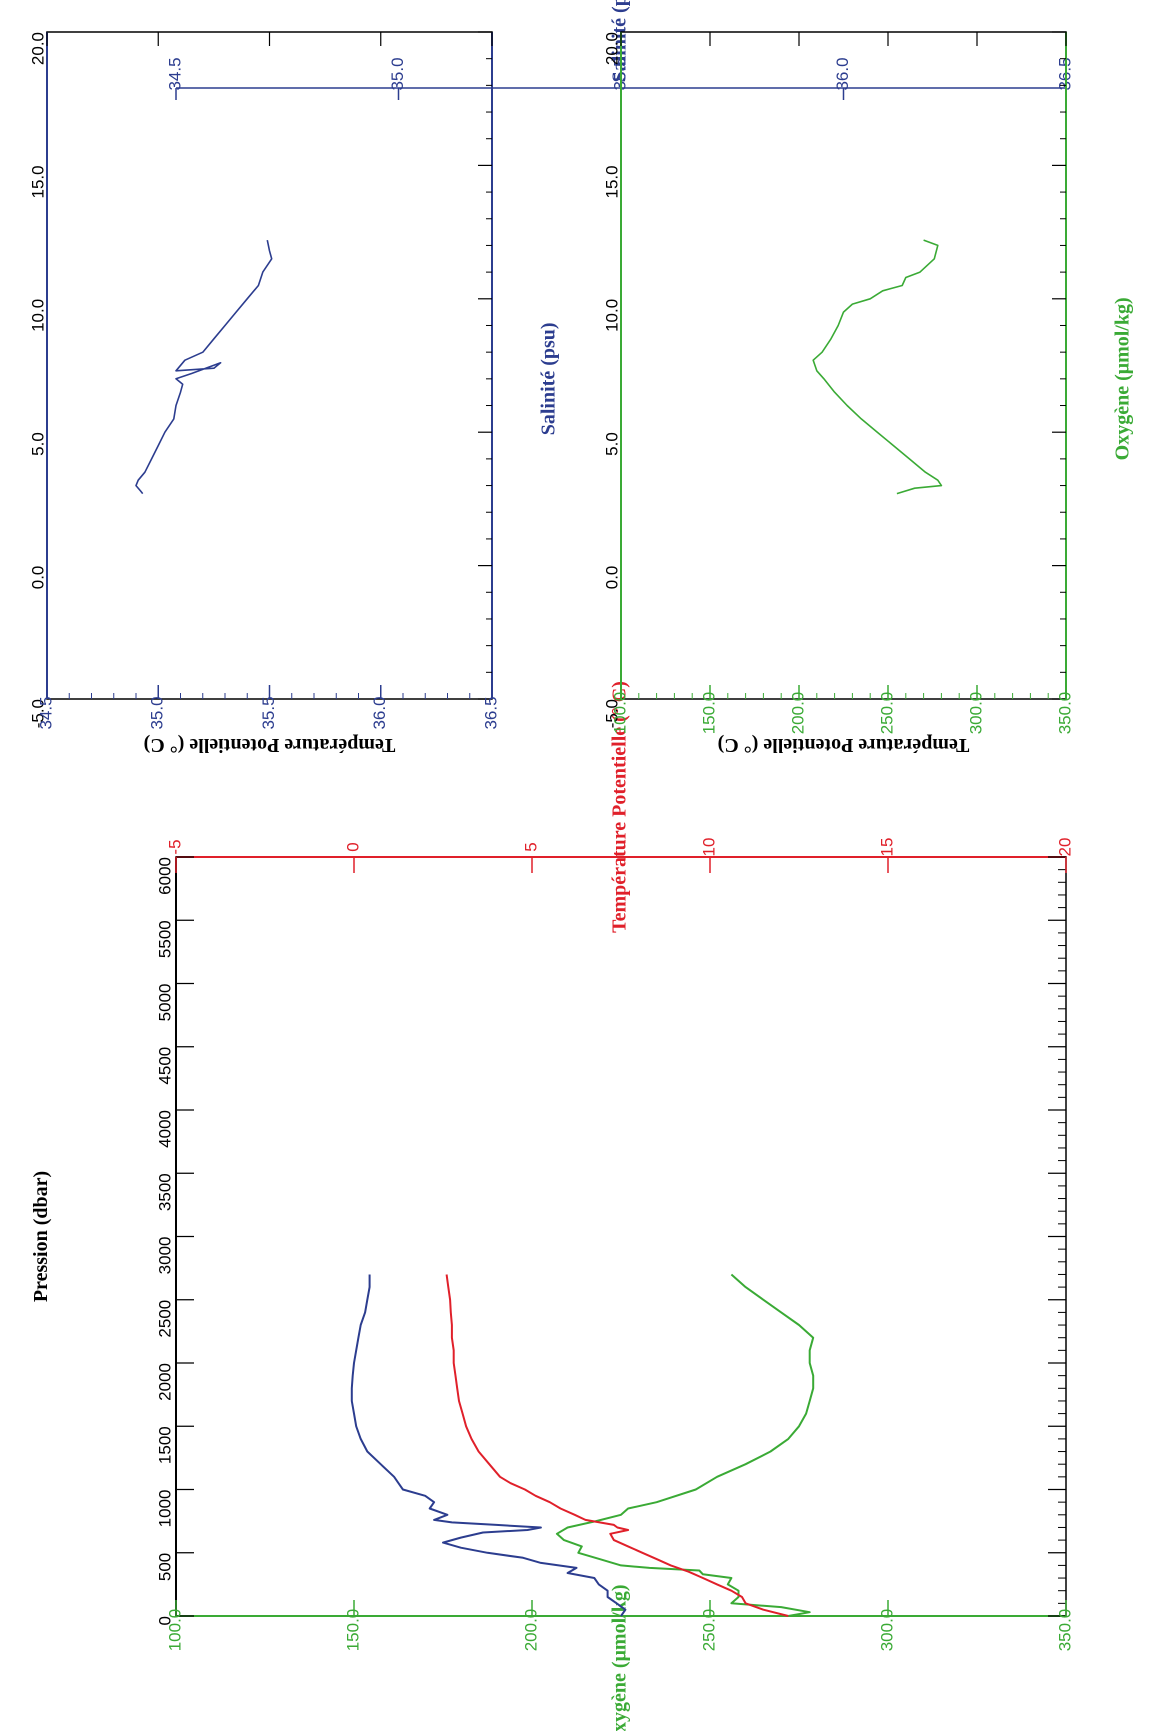 Image resolution: width=1160 pixels, height=1731 pixels. What do you see at coordinates (611, 48) in the screenshot?
I see `to-temp-tick-label: 20.0` at bounding box center [611, 48].